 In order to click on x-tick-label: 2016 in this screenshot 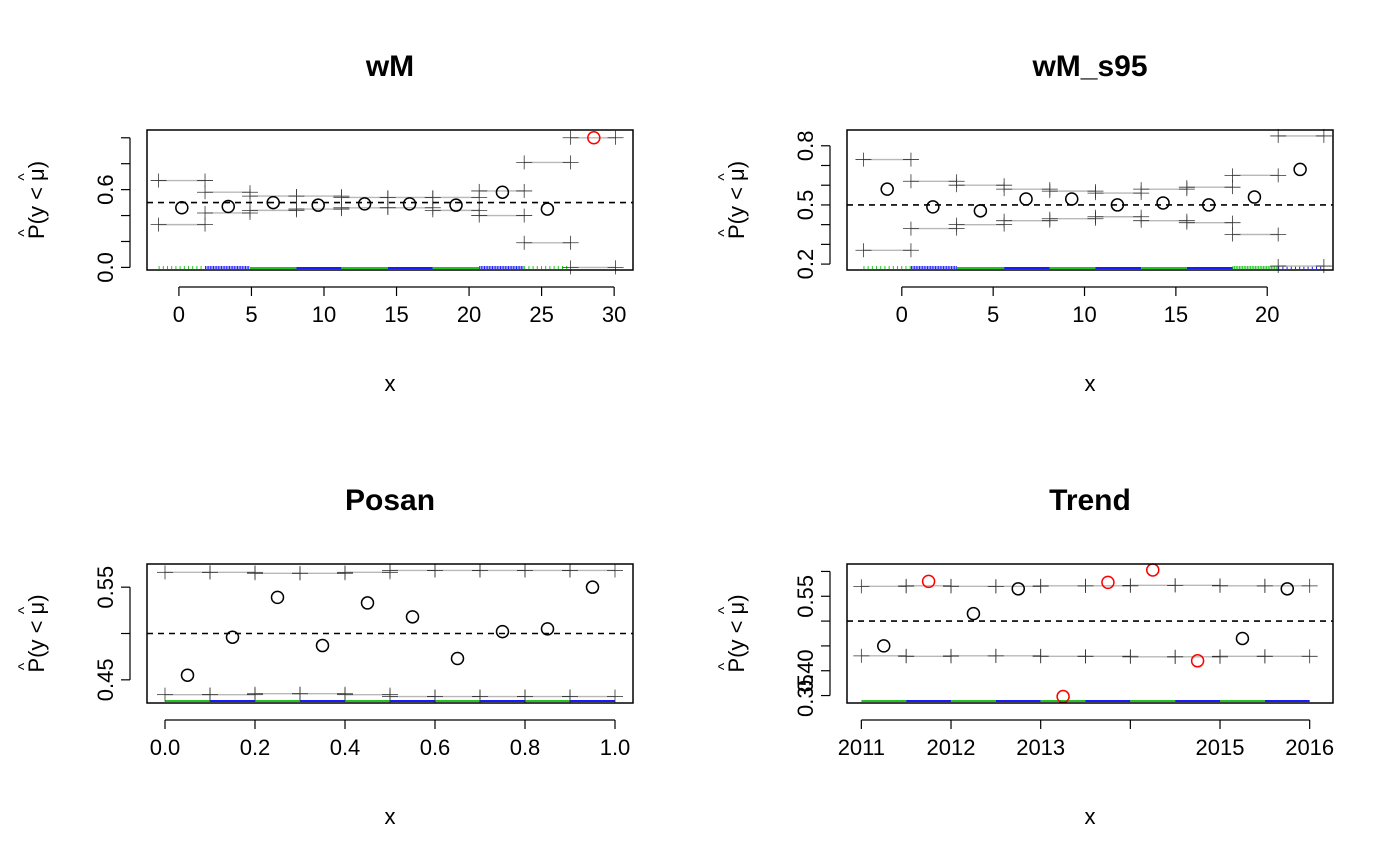, I will do `click(1309, 747)`.